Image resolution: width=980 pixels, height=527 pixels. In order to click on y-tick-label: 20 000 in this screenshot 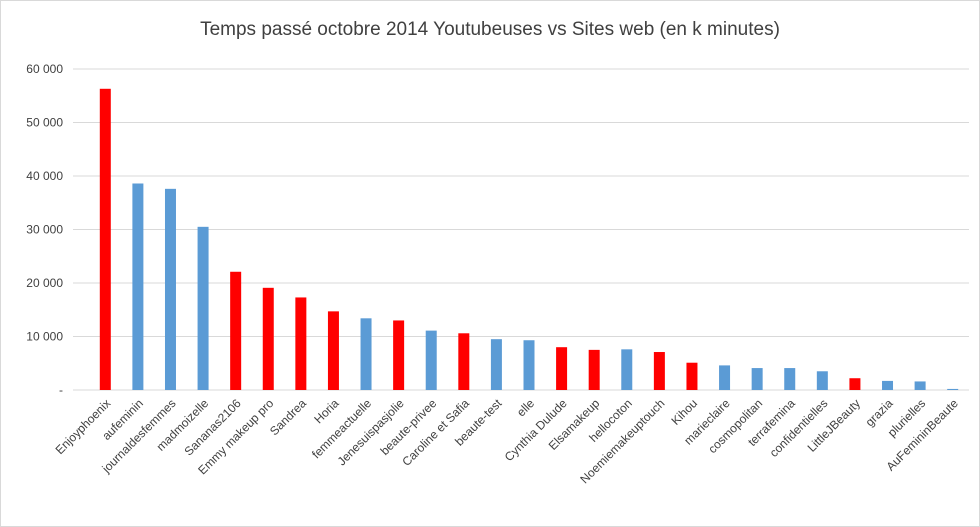, I will do `click(44, 283)`.